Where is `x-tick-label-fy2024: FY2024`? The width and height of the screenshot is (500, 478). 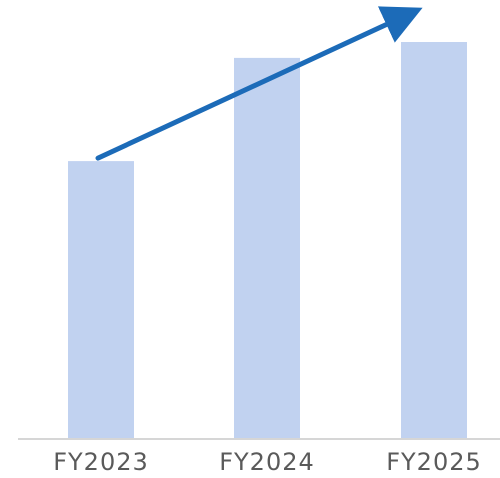 x-tick-label-fy2024: FY2024 is located at coordinates (267, 462).